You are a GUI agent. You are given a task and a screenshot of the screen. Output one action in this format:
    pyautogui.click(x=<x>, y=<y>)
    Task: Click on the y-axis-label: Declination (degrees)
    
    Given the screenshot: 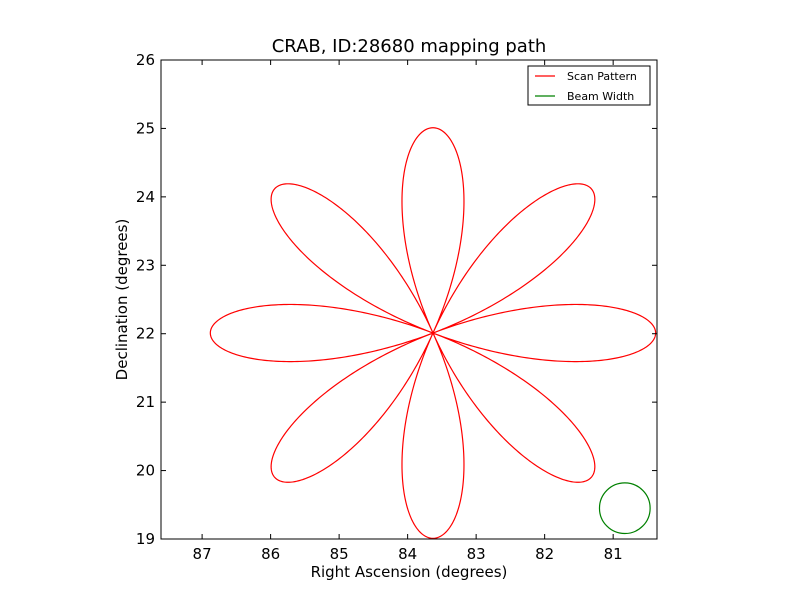 What is the action you would take?
    pyautogui.click(x=122, y=300)
    